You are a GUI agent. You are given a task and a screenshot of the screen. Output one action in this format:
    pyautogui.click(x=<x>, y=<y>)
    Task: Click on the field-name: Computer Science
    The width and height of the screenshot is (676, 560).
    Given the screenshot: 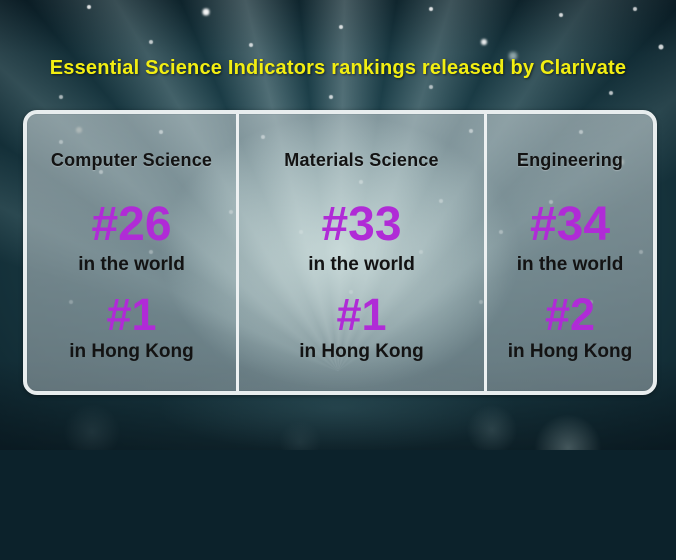 What is the action you would take?
    pyautogui.click(x=131, y=160)
    